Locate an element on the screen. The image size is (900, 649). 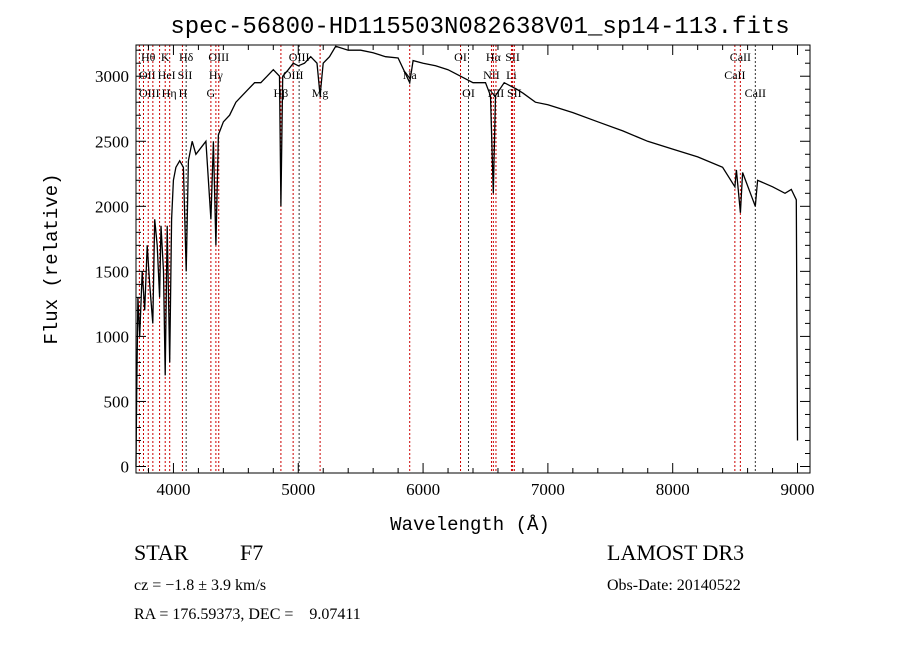
line-marker-label: Hα is located at coordinates (494, 57).